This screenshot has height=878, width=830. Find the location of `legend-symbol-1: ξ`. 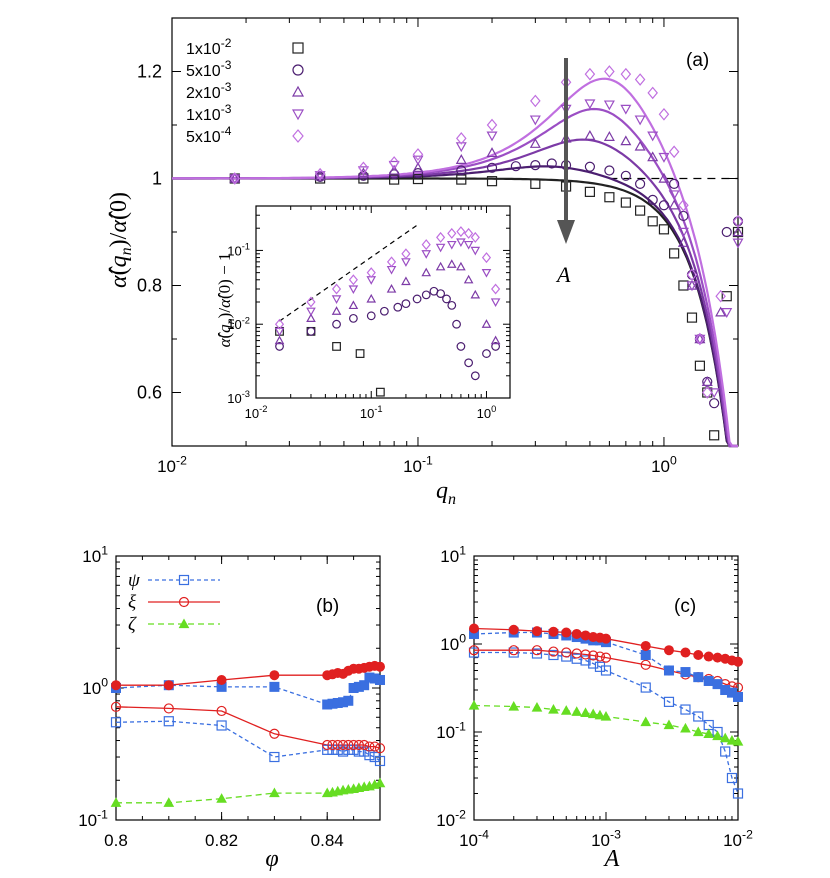

legend-symbol-1: ξ is located at coordinates (132, 602).